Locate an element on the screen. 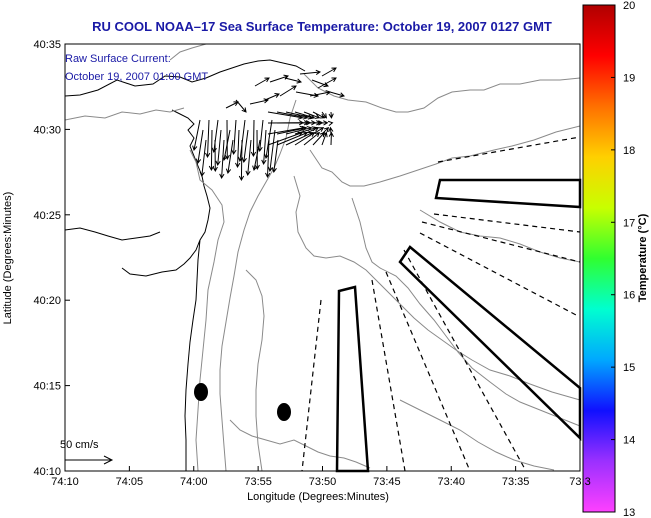  x-tick-label: 73:3 is located at coordinates (579, 482).